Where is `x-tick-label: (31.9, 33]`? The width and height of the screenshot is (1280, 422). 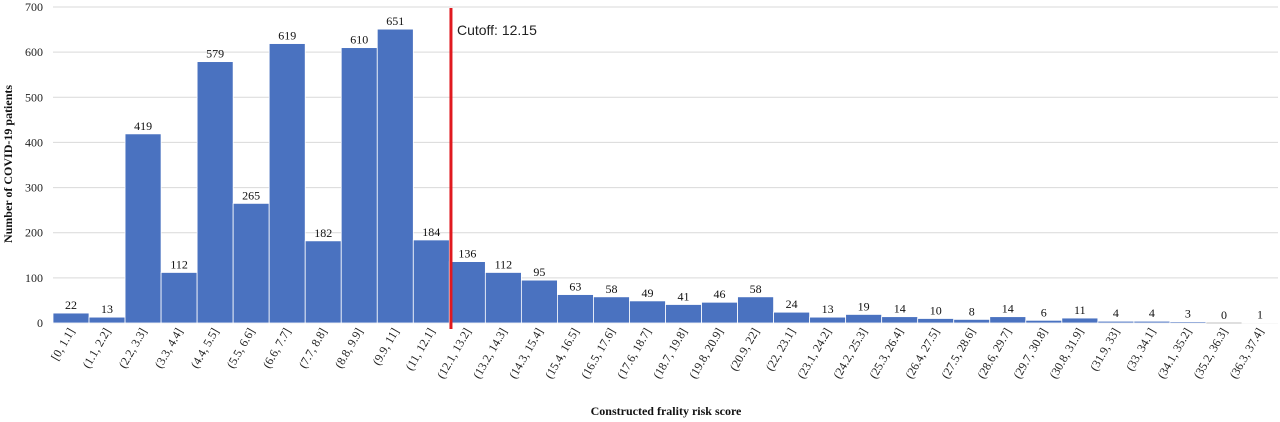
x-tick-label: (31.9, 33] is located at coordinates (1105, 350).